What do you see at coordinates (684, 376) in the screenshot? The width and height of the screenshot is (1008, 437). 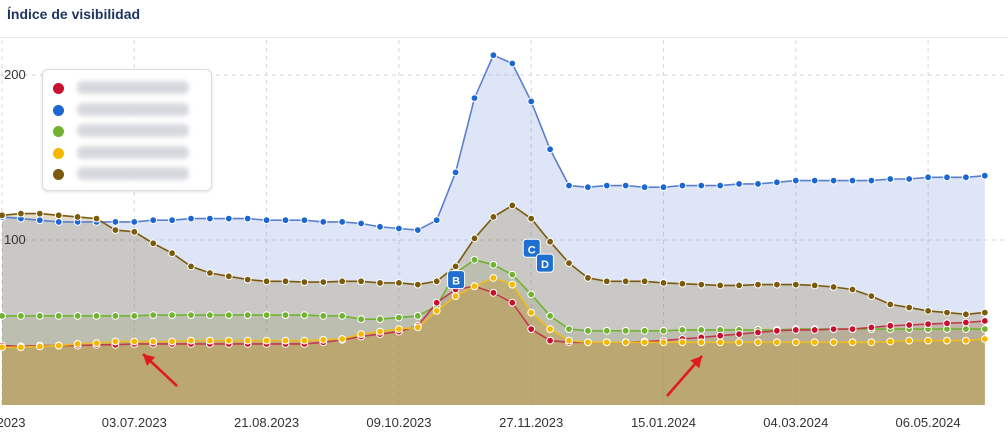 I see `red-arrow` at bounding box center [684, 376].